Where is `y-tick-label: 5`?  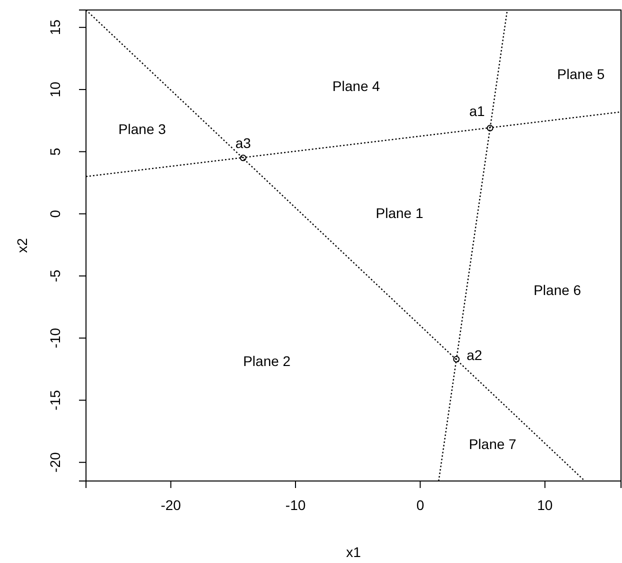
y-tick-label: 5 is located at coordinates (55, 152).